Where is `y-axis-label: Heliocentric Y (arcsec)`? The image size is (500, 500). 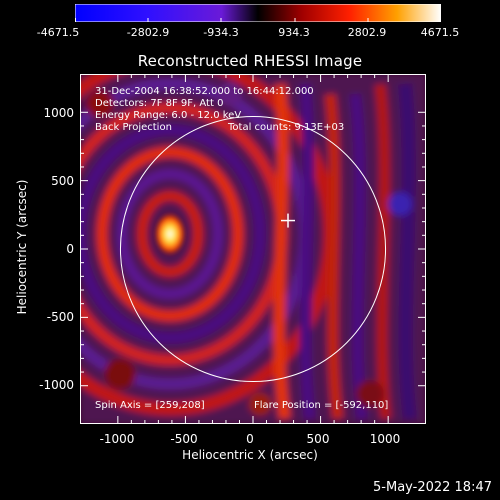 y-axis-label: Heliocentric Y (arcsec) is located at coordinates (22, 247).